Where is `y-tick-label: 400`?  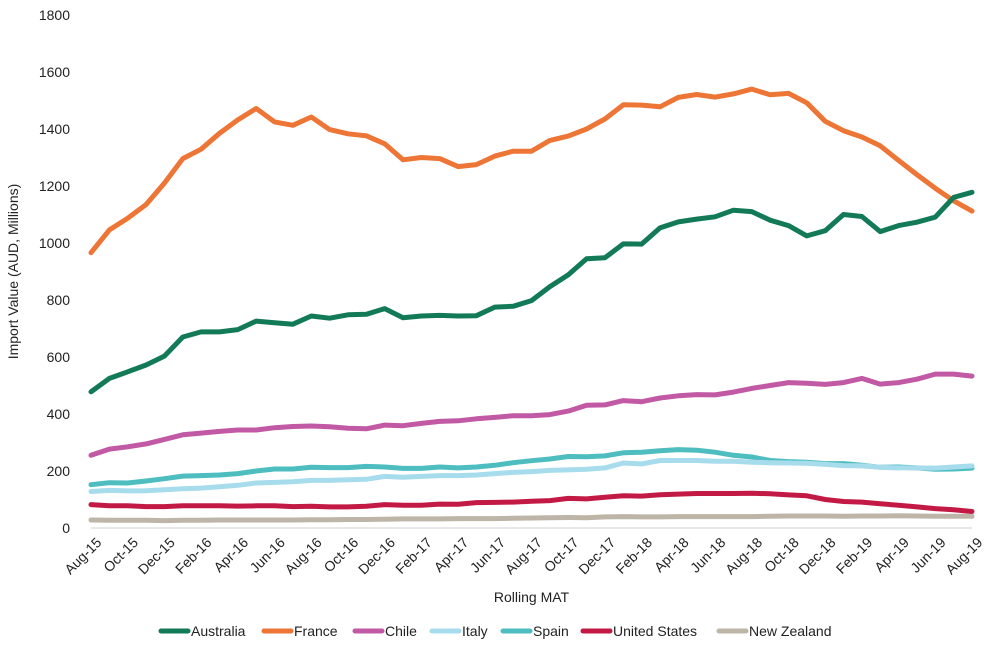 y-tick-label: 400 is located at coordinates (59, 414).